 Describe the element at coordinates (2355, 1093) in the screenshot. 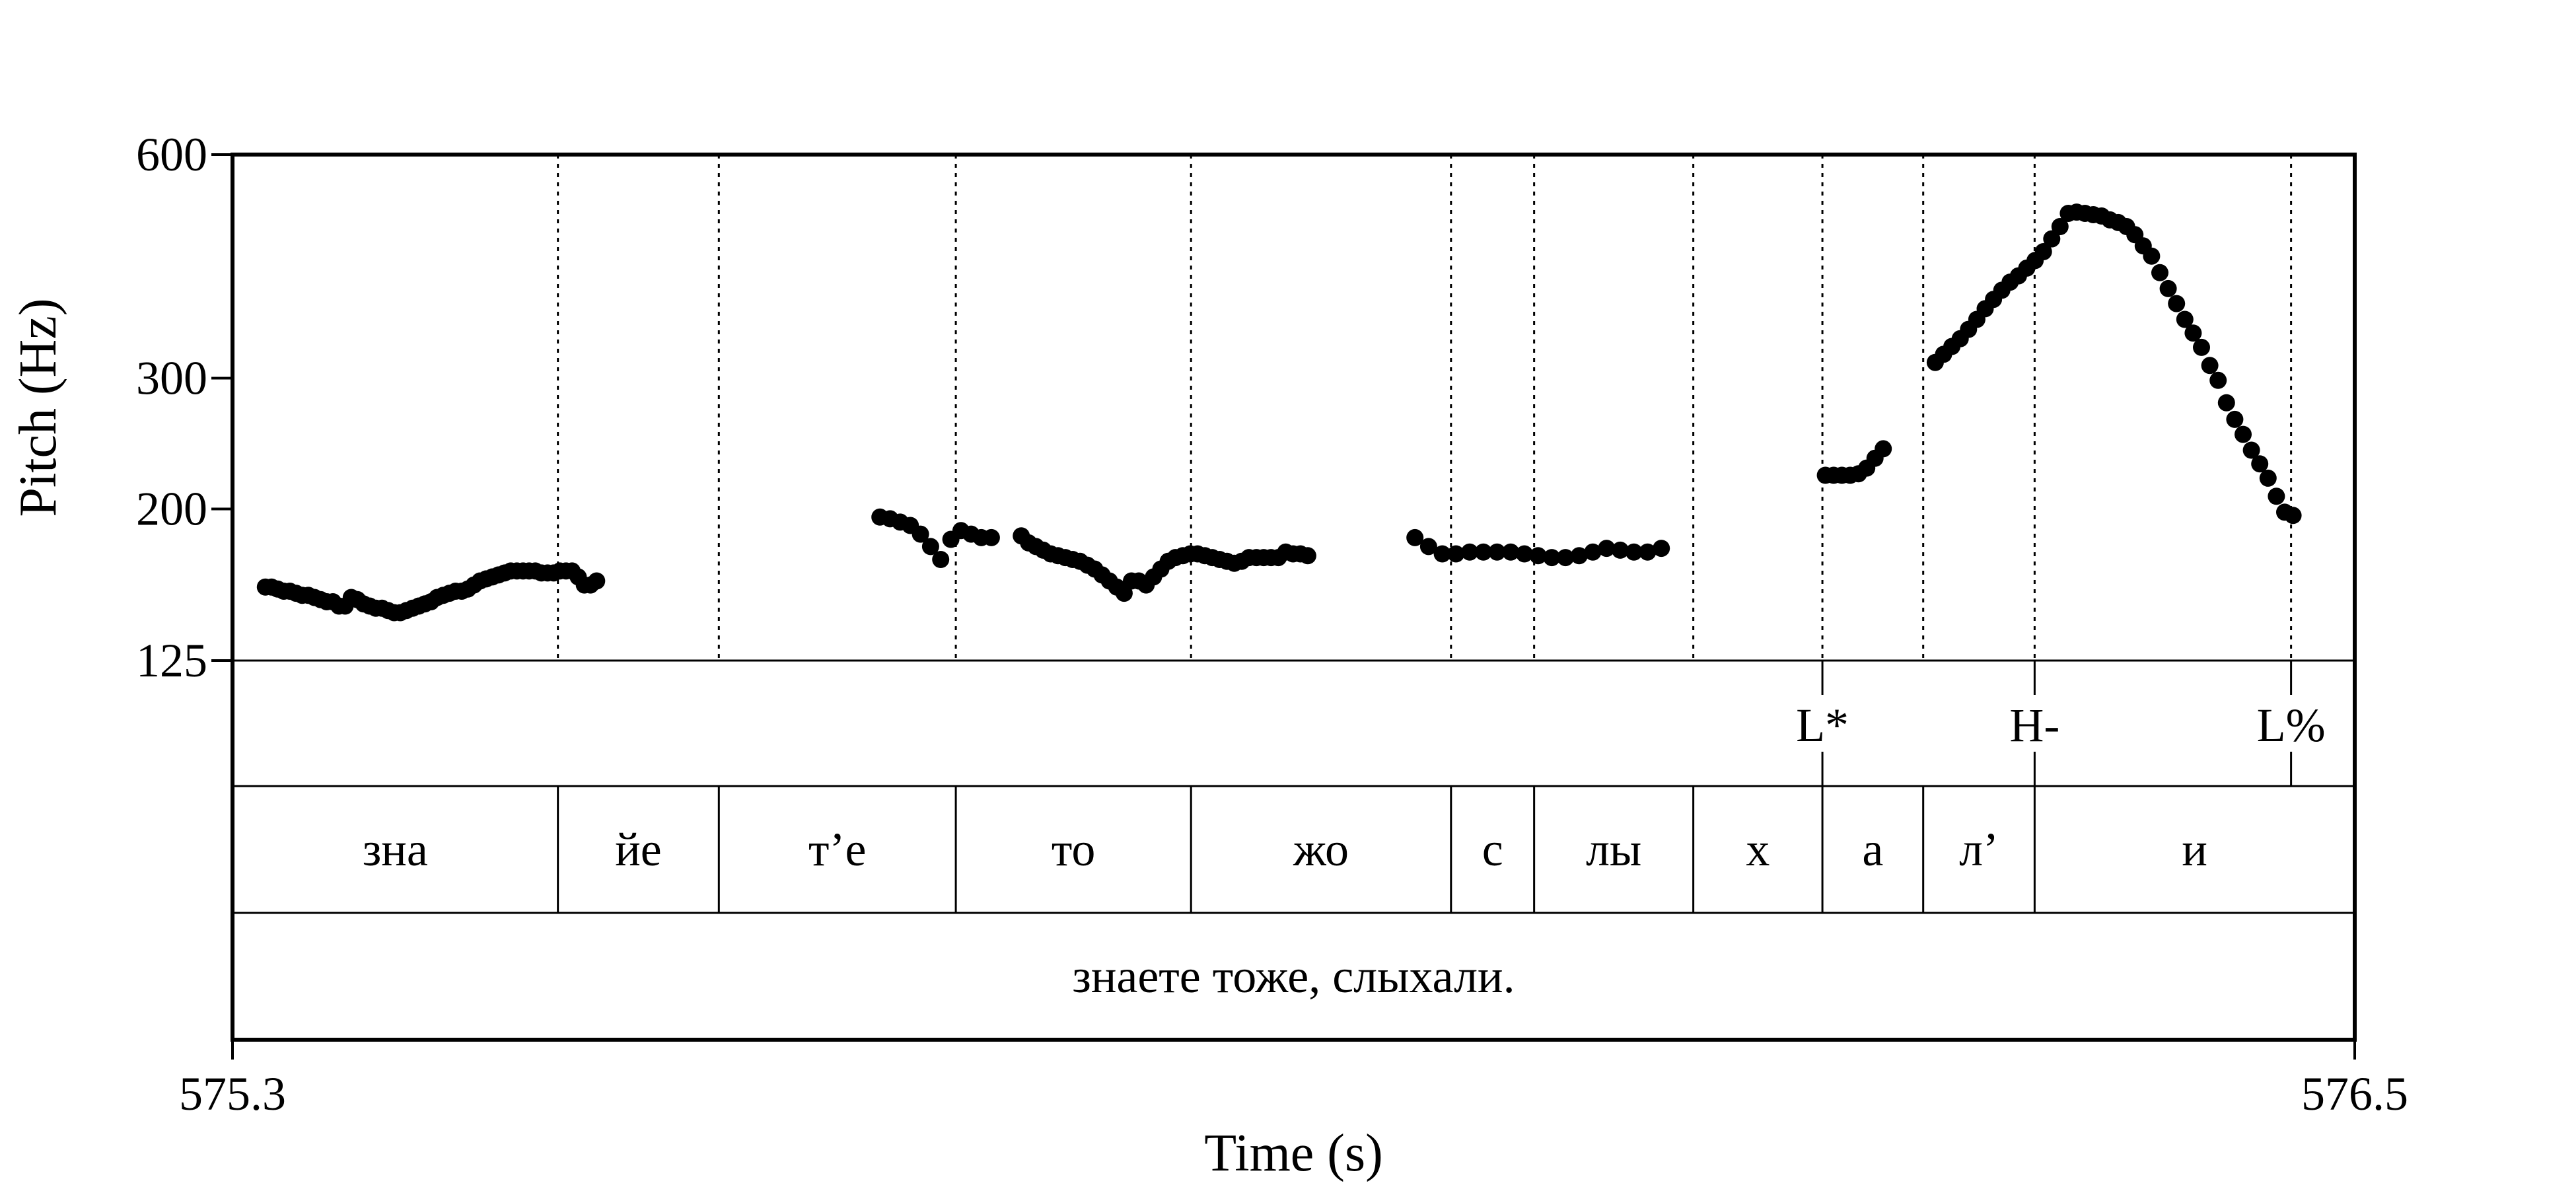

I see `x-tick-label: 576.5` at that location.